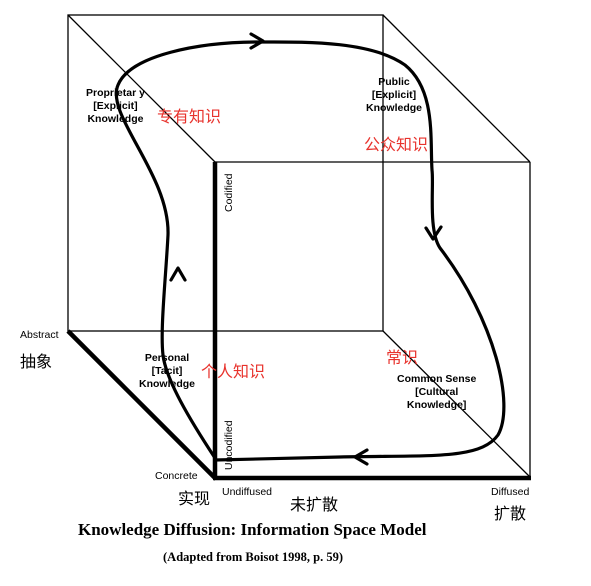 The image size is (591, 586). What do you see at coordinates (194, 498) in the screenshot?
I see `concrete-cn-label: 实现` at bounding box center [194, 498].